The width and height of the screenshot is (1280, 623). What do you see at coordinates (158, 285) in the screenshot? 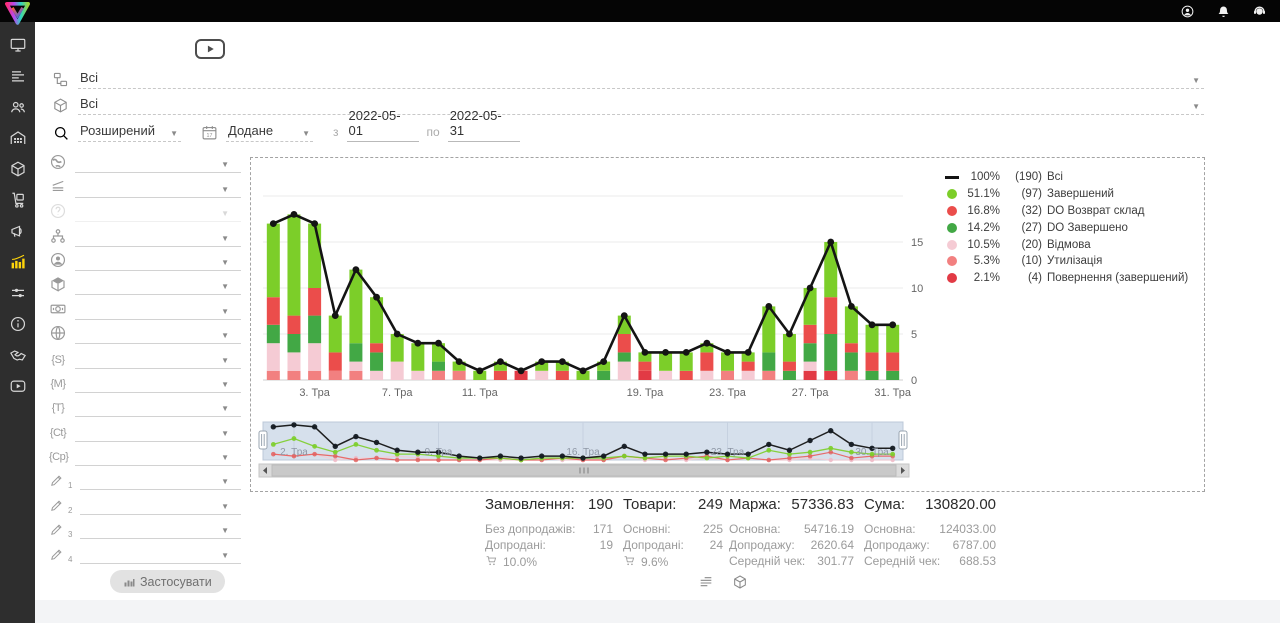
I see `filter-select-cube-field: ▼` at bounding box center [158, 285].